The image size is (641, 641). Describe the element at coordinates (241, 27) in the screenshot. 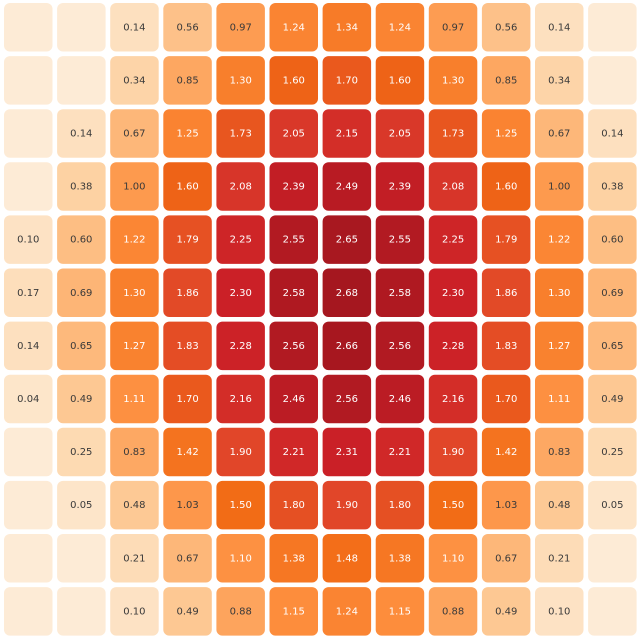

I see `cell-value-label: 0.97` at that location.